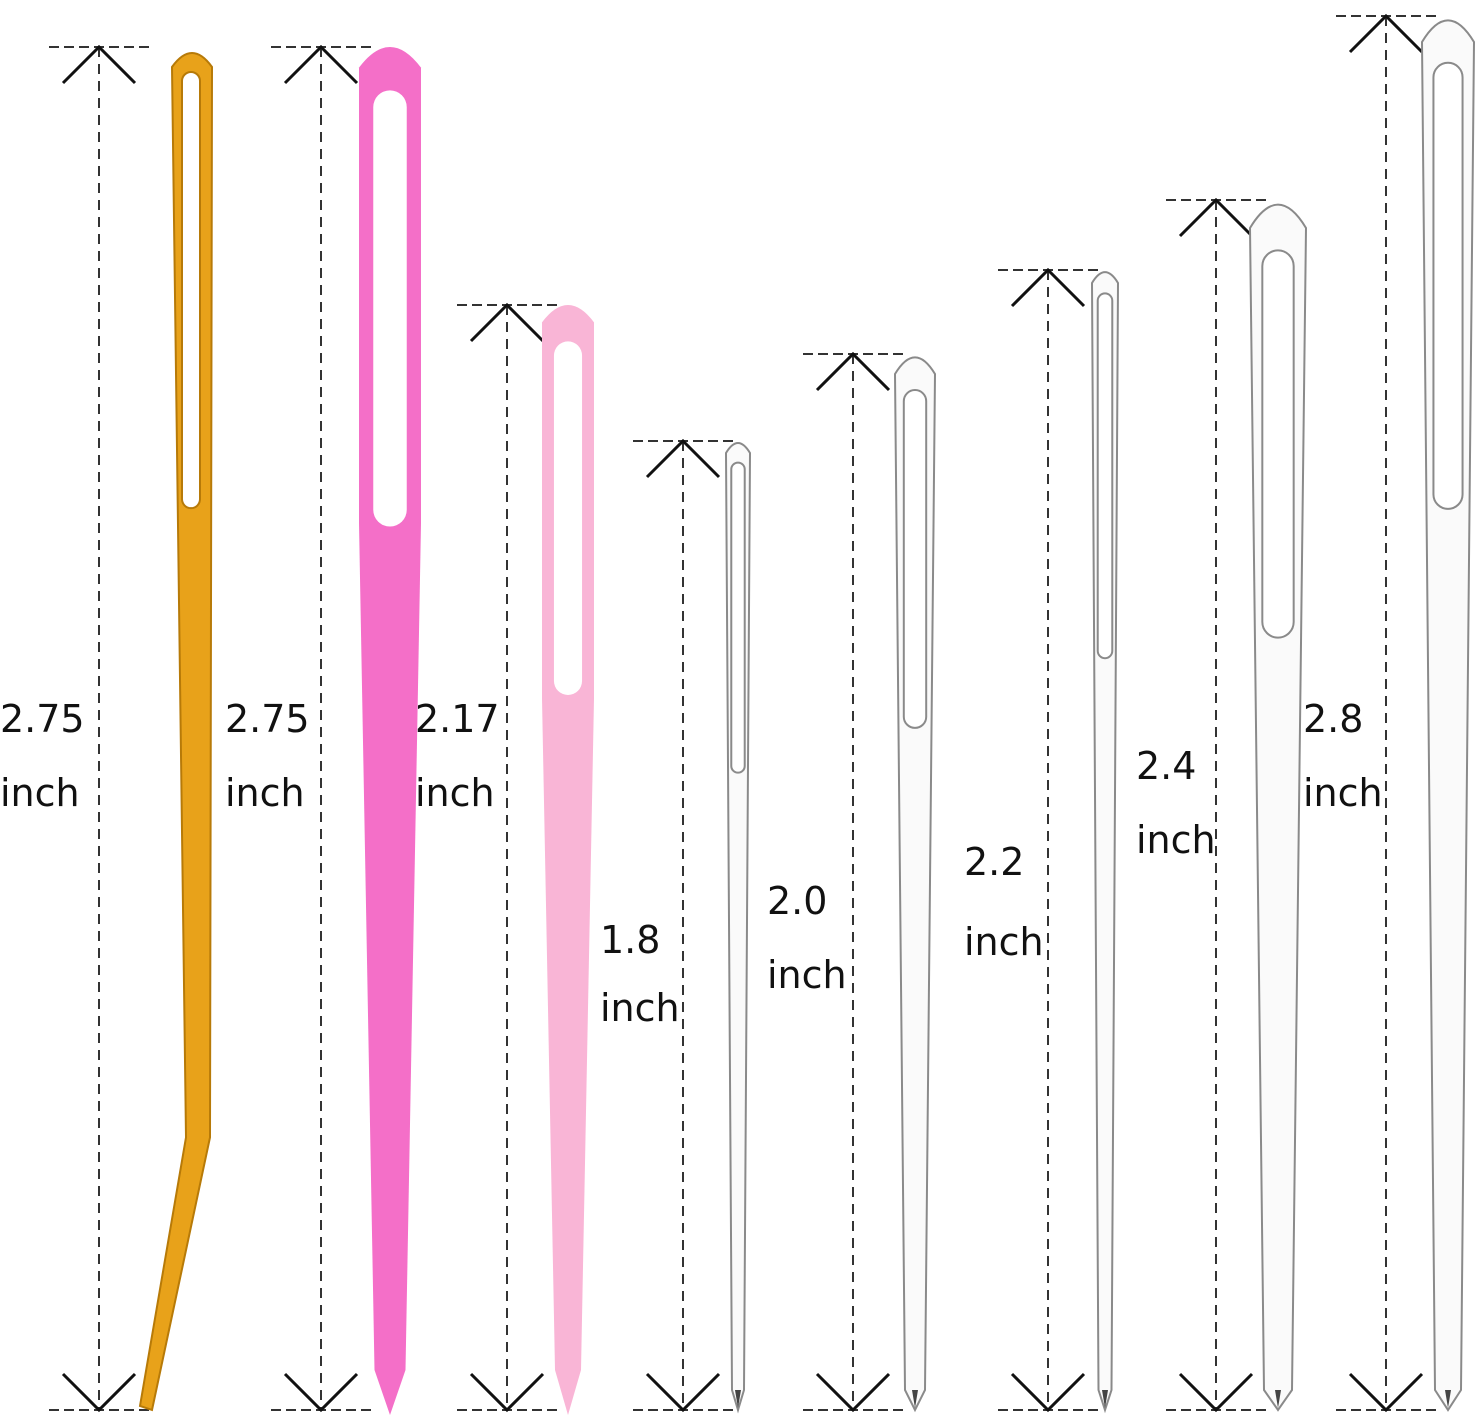 Image resolution: width=1482 pixels, height=1426 pixels. Describe the element at coordinates (1004, 902) in the screenshot. I see `label-needle-6: 2.2 inch` at that location.